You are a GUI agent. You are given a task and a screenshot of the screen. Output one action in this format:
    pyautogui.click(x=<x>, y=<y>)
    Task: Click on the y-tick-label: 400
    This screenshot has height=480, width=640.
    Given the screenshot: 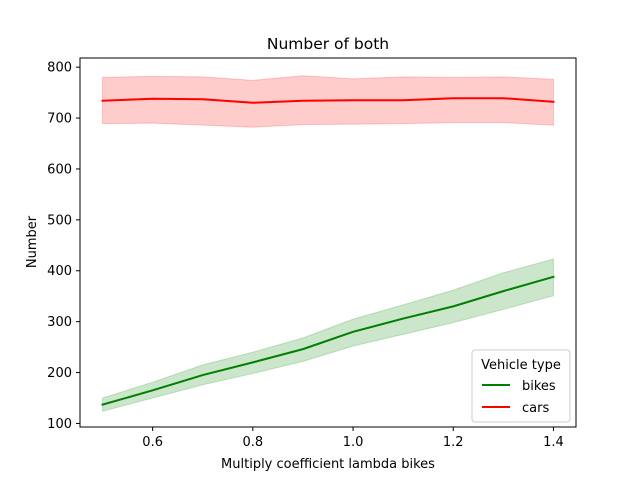 What is the action you would take?
    pyautogui.click(x=59, y=271)
    